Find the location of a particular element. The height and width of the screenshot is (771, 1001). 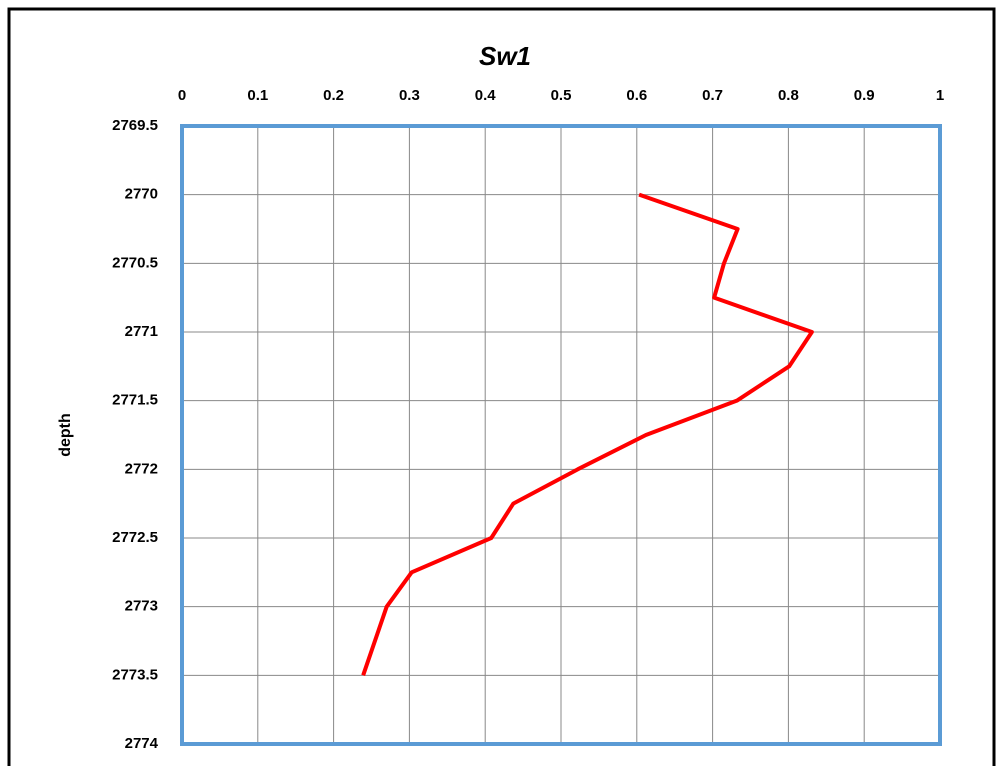

y-tick-label: 2773 is located at coordinates (141, 606).